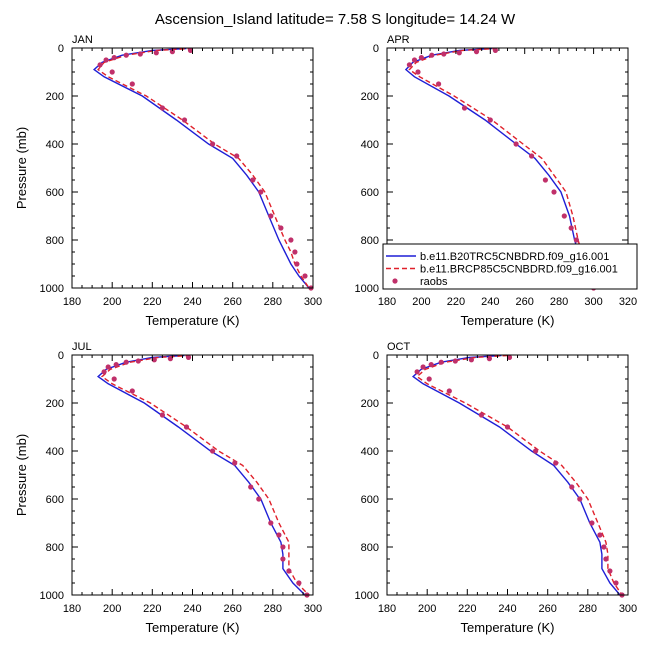 This screenshot has height=649, width=648. What do you see at coordinates (82, 347) in the screenshot?
I see `panel-label: JUL` at bounding box center [82, 347].